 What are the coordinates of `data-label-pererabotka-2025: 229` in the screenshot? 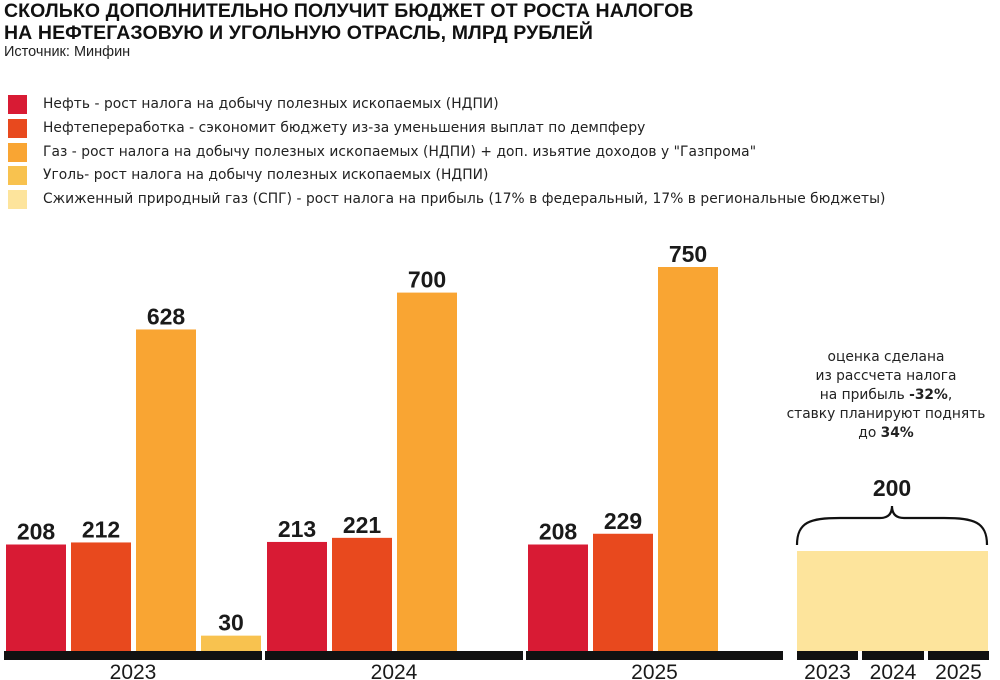 It's located at (623, 521).